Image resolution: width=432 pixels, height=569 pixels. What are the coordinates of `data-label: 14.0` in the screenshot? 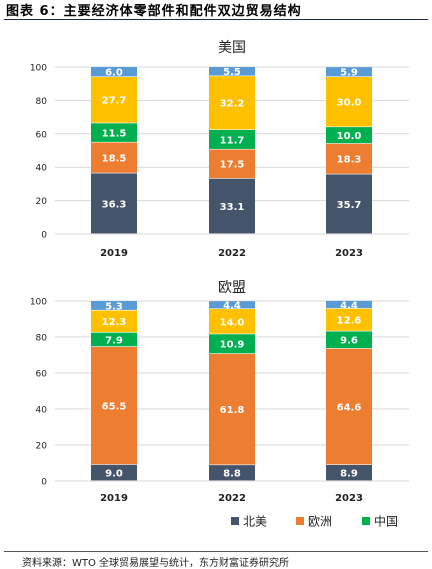 It's located at (232, 322).